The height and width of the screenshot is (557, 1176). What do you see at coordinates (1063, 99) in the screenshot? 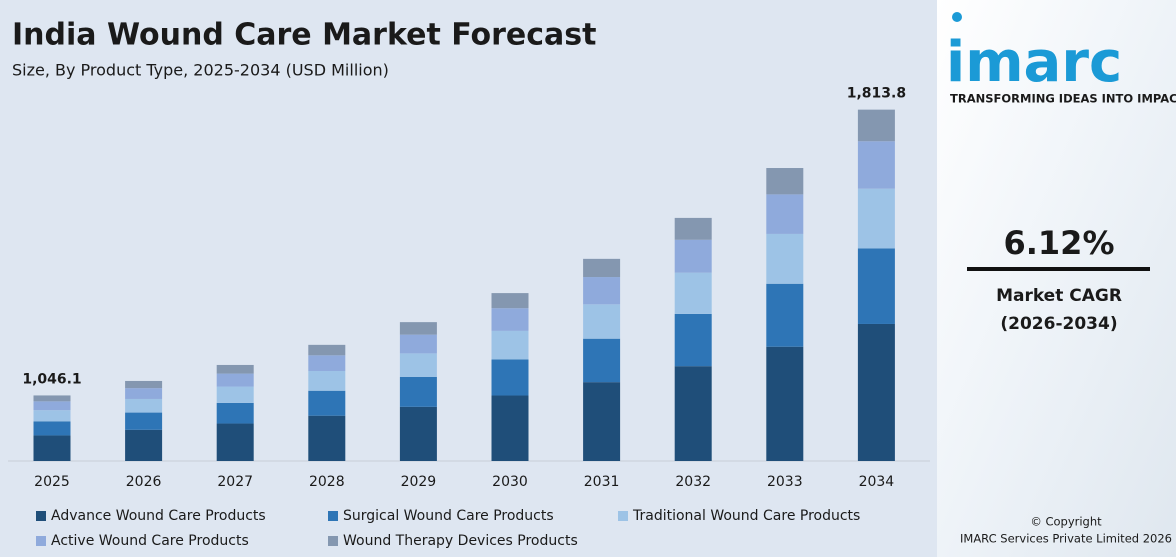
I see `tagline: TRANSFORMING IDEAS INTO IMPACT` at bounding box center [1063, 99].